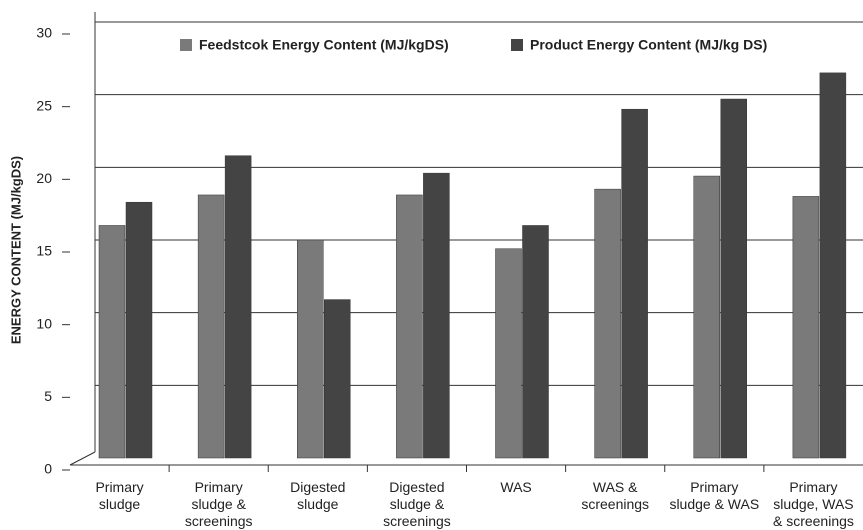 The height and width of the screenshot is (530, 863). What do you see at coordinates (648, 45) in the screenshot?
I see `legend-label: Product Energy Content (MJ/kg DS)` at bounding box center [648, 45].